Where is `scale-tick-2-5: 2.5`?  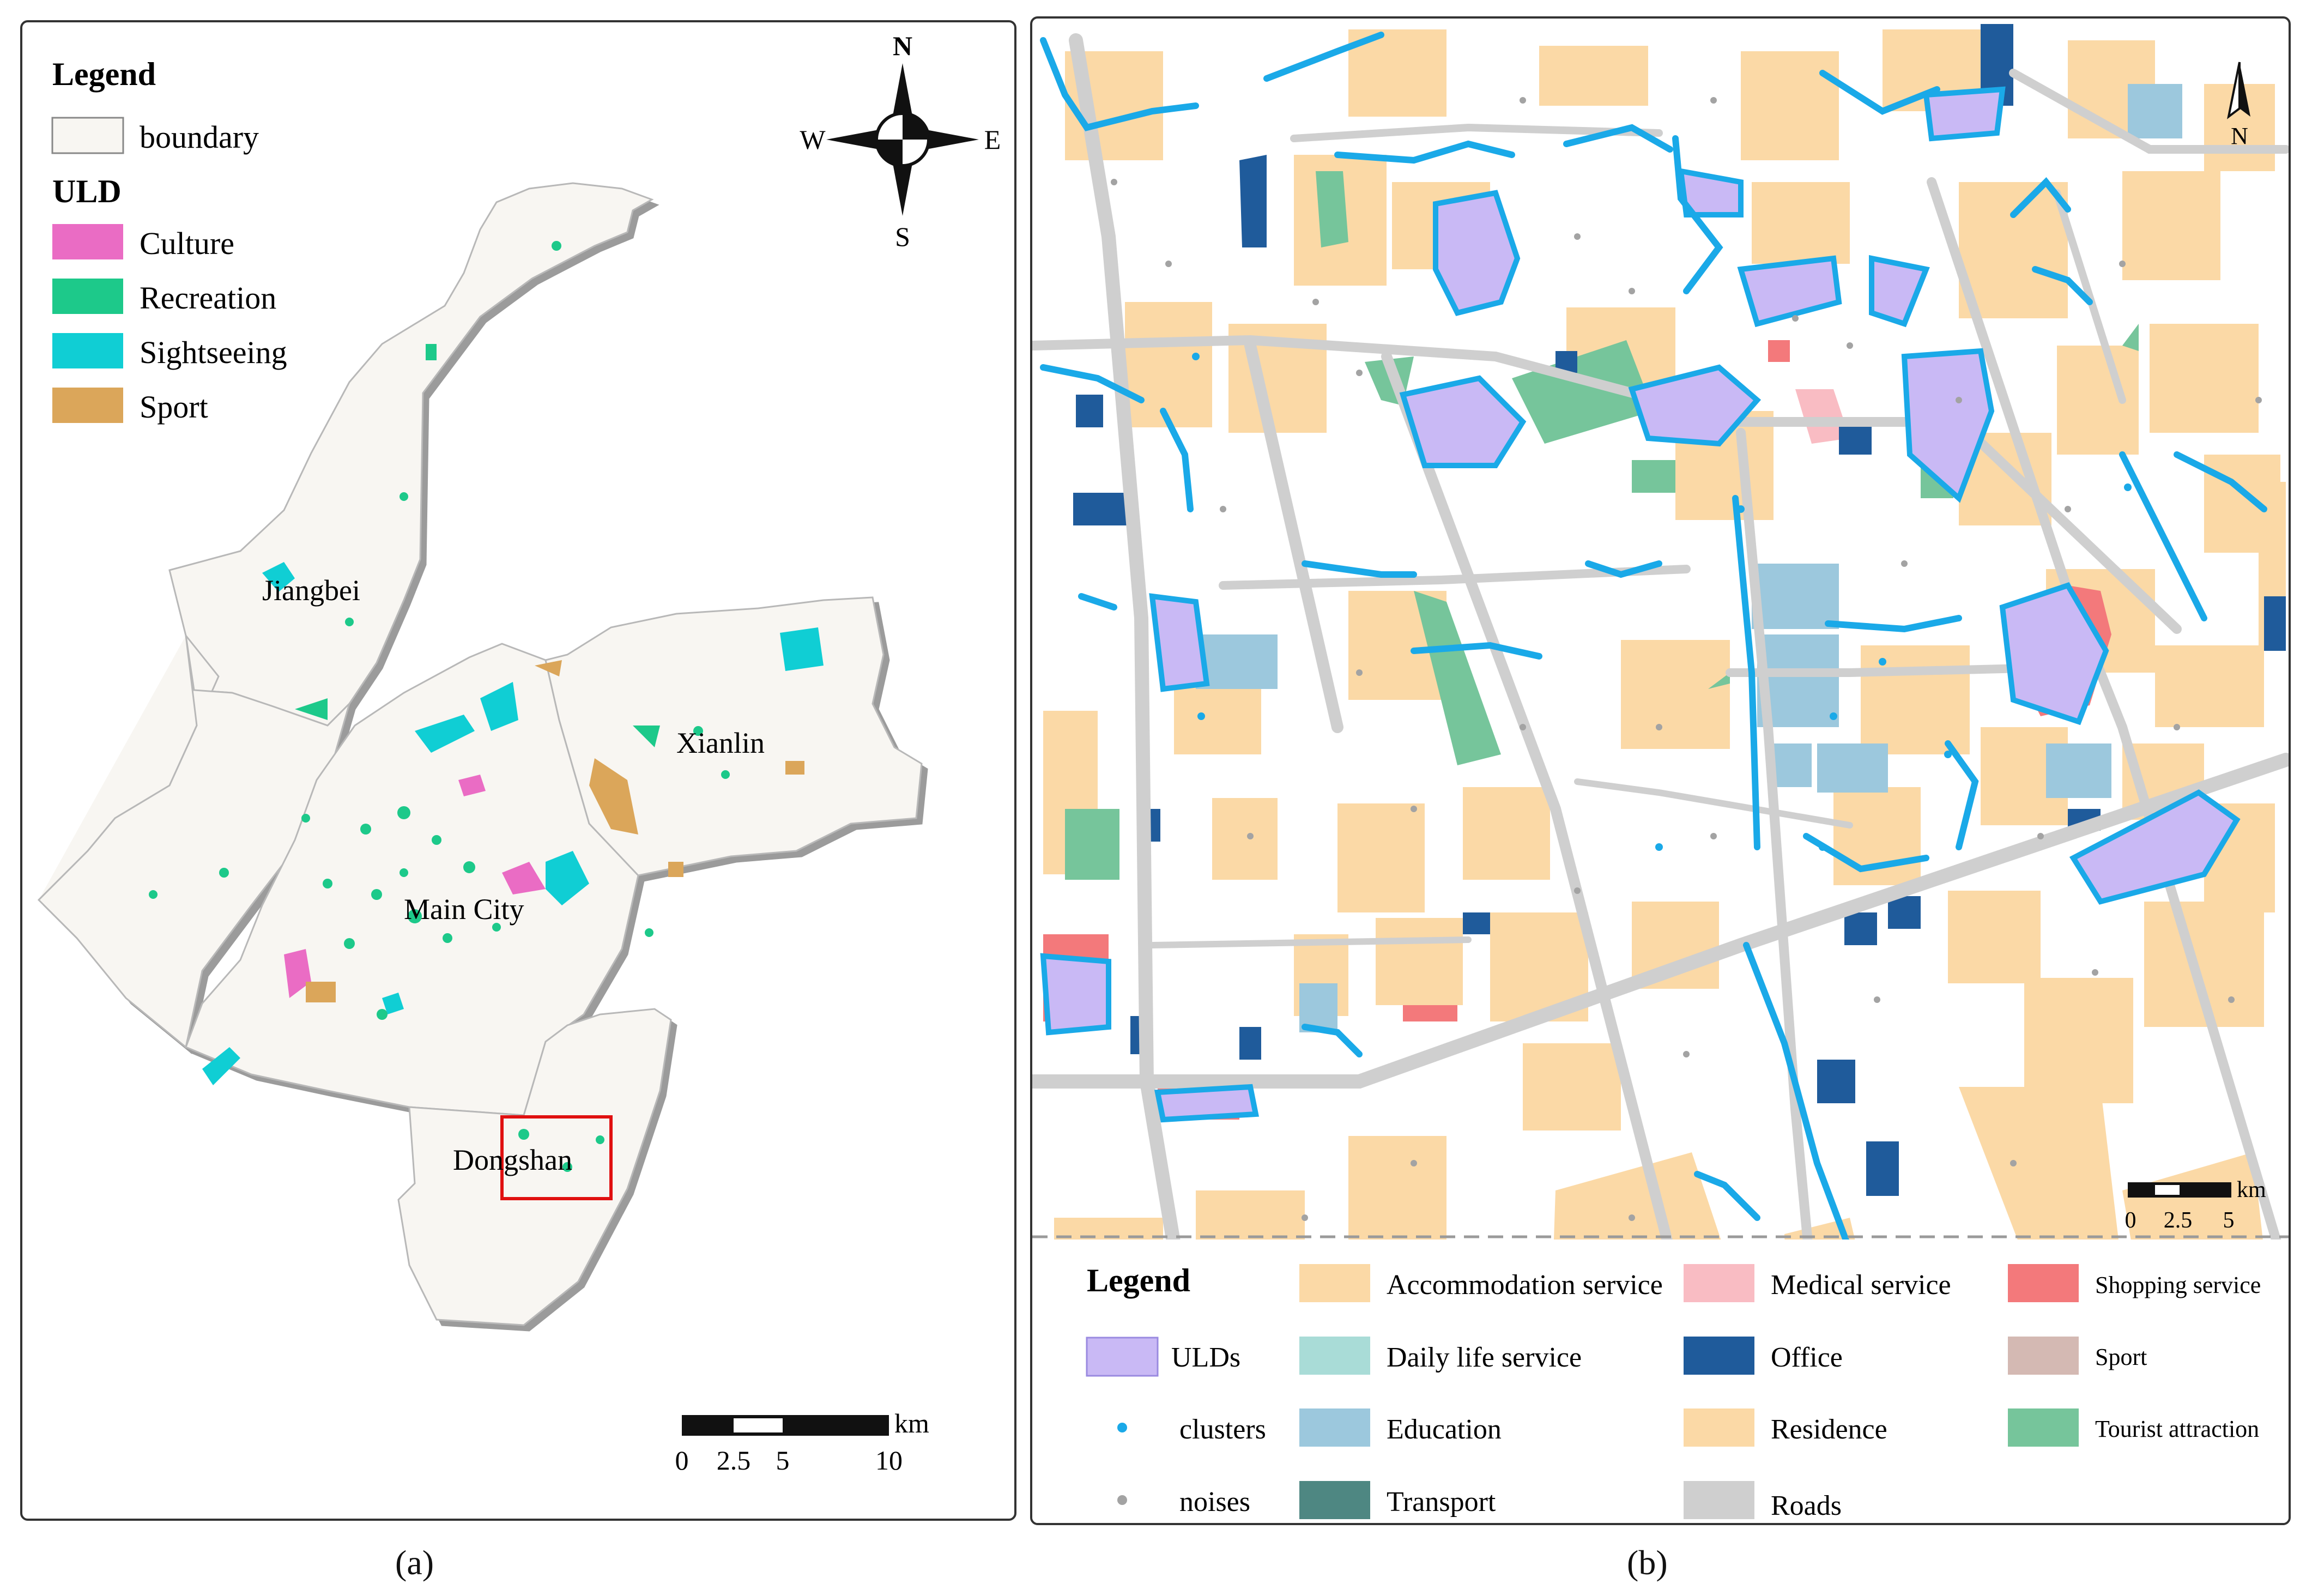 scale-tick-2-5: 2.5 is located at coordinates (734, 1460).